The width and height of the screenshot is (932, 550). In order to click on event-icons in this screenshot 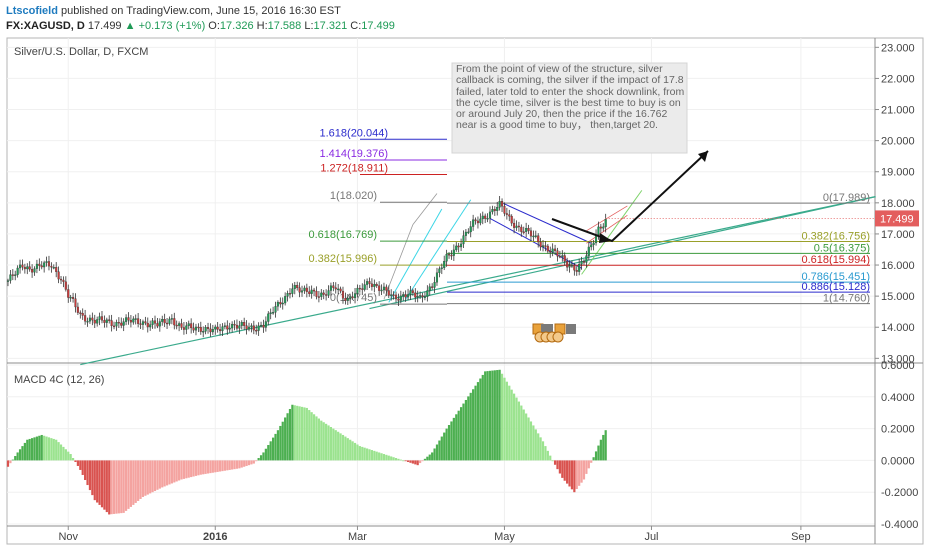, I will do `click(554, 333)`.